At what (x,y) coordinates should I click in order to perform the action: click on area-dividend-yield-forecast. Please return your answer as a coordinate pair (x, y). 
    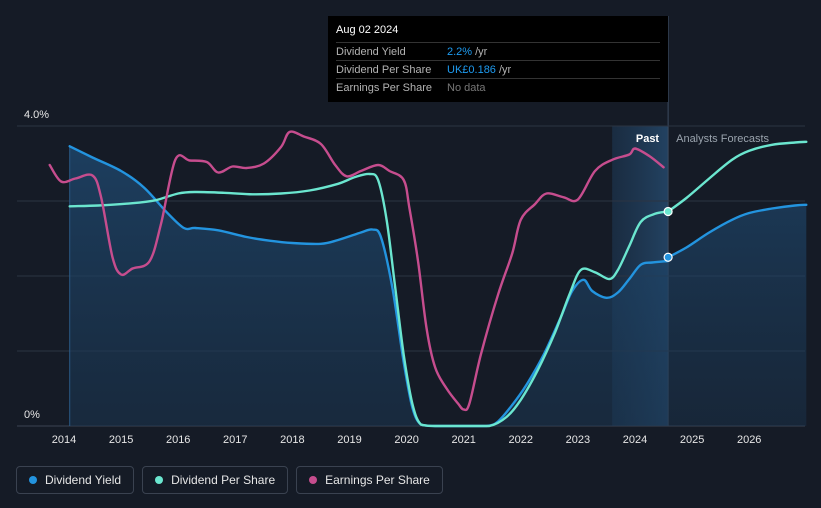
    Looking at the image, I should click on (737, 315).